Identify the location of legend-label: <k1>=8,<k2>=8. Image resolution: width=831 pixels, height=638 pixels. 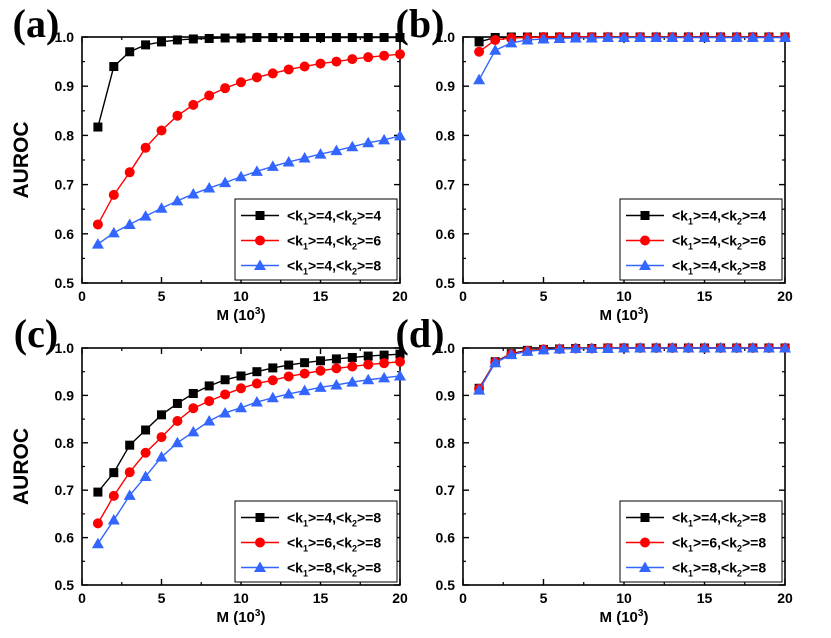
(334, 569).